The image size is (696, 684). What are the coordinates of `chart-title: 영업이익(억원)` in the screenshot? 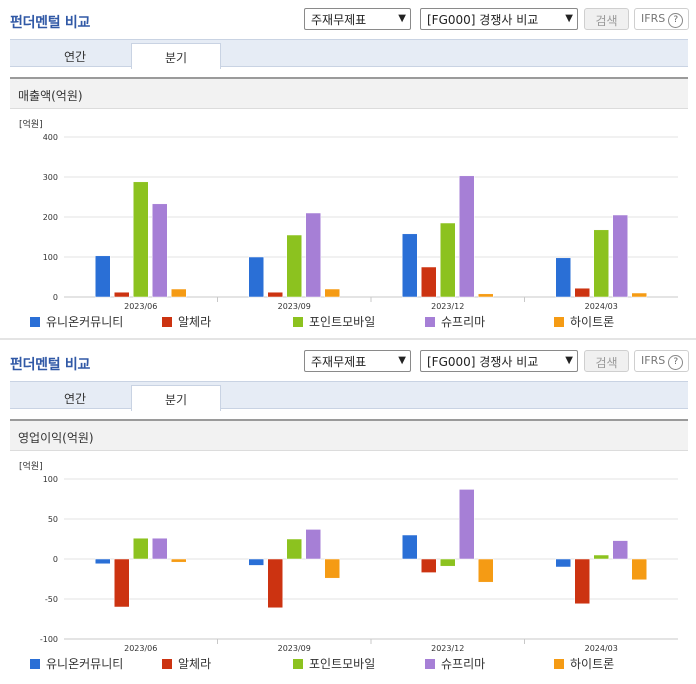 It's located at (56, 438).